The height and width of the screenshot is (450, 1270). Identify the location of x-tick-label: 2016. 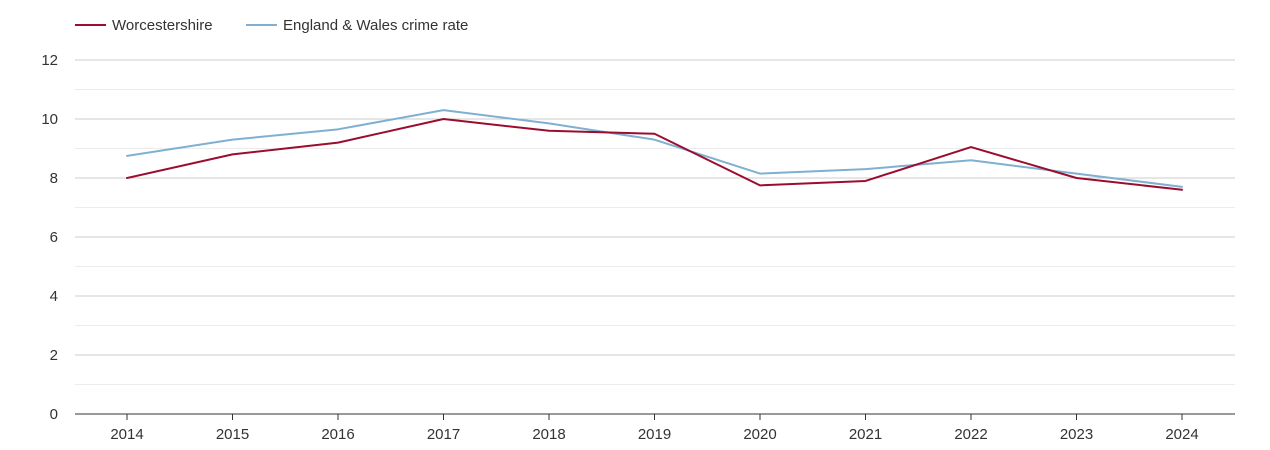
(337, 434).